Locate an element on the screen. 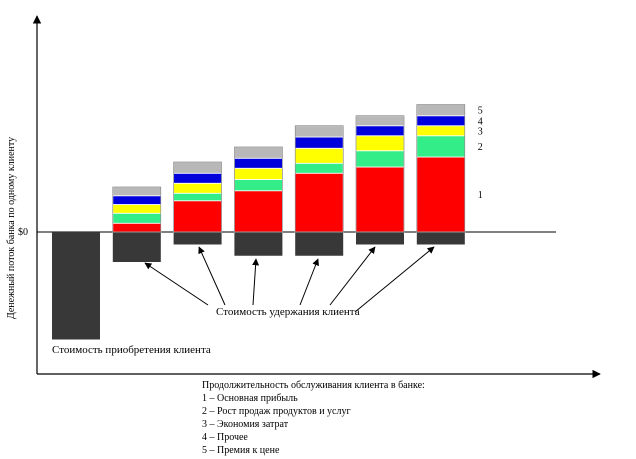  segment-labels: 1 2 345 is located at coordinates (480, 153).